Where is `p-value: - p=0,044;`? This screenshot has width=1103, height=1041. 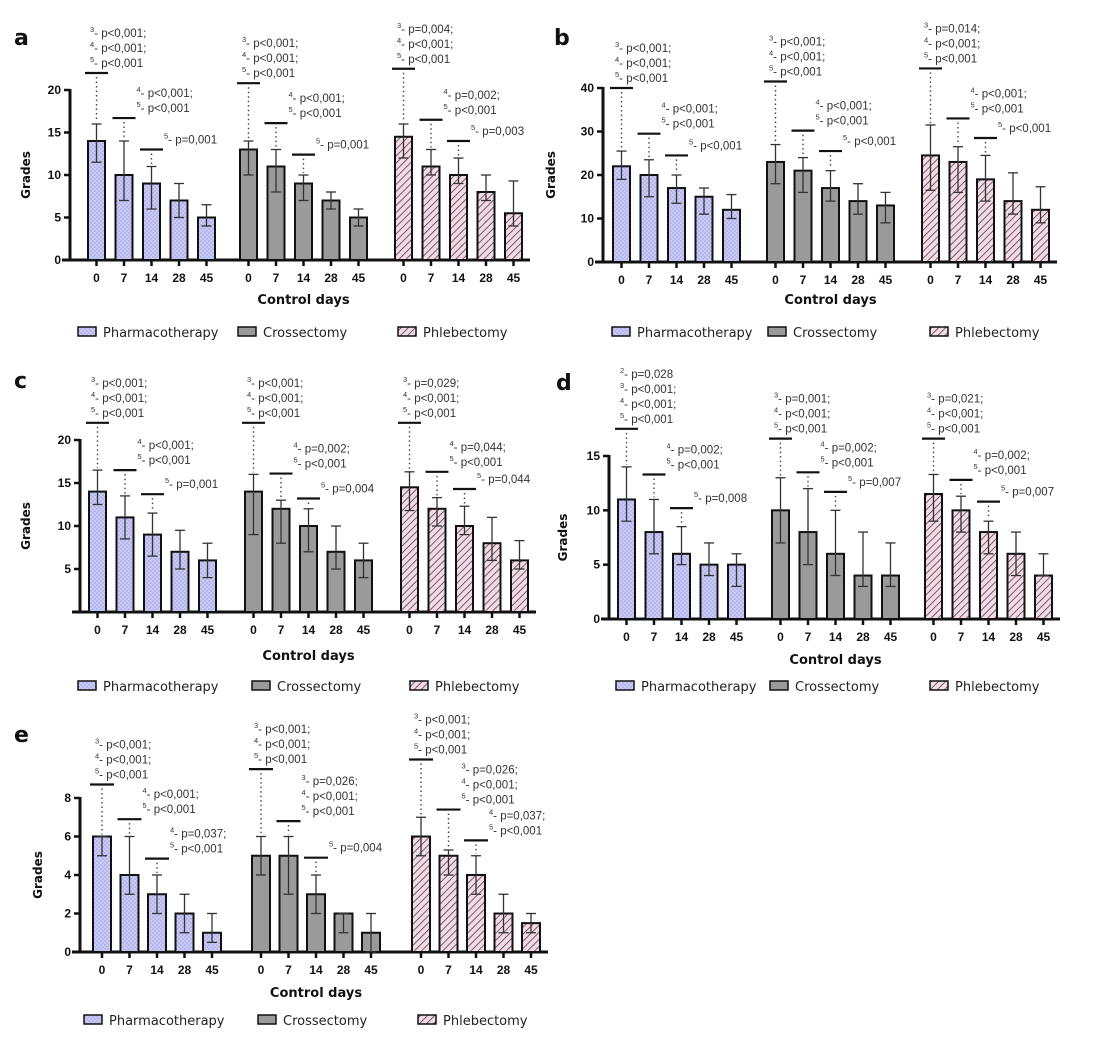
p-value: - p=0,044; is located at coordinates (480, 448).